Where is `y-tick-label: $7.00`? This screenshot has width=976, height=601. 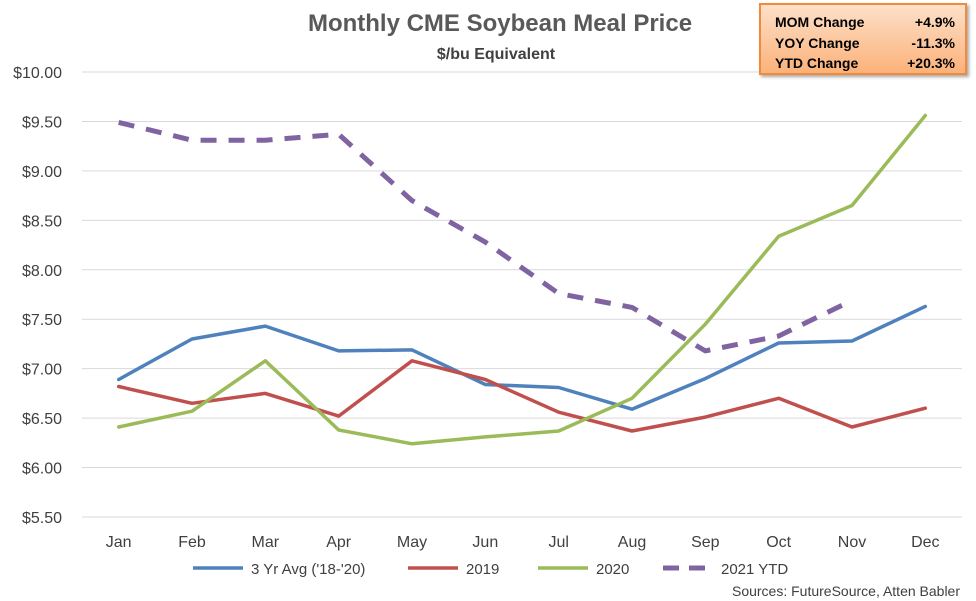 y-tick-label: $7.00 is located at coordinates (42, 370).